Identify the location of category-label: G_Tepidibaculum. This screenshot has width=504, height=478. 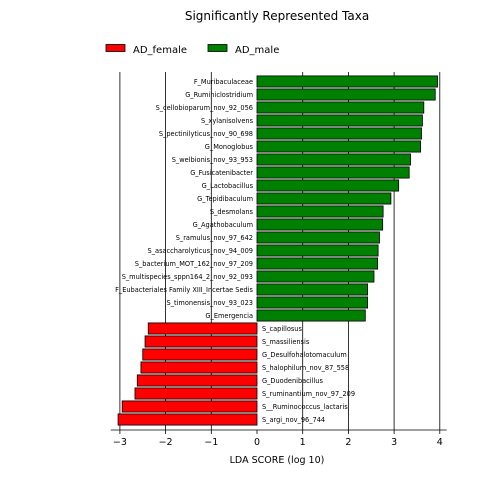
(225, 199).